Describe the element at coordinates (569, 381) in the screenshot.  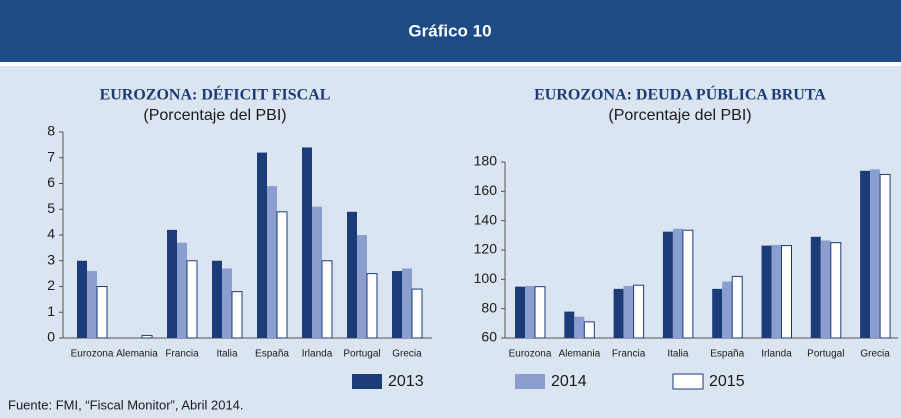
I see `legend-label: 2014` at that location.